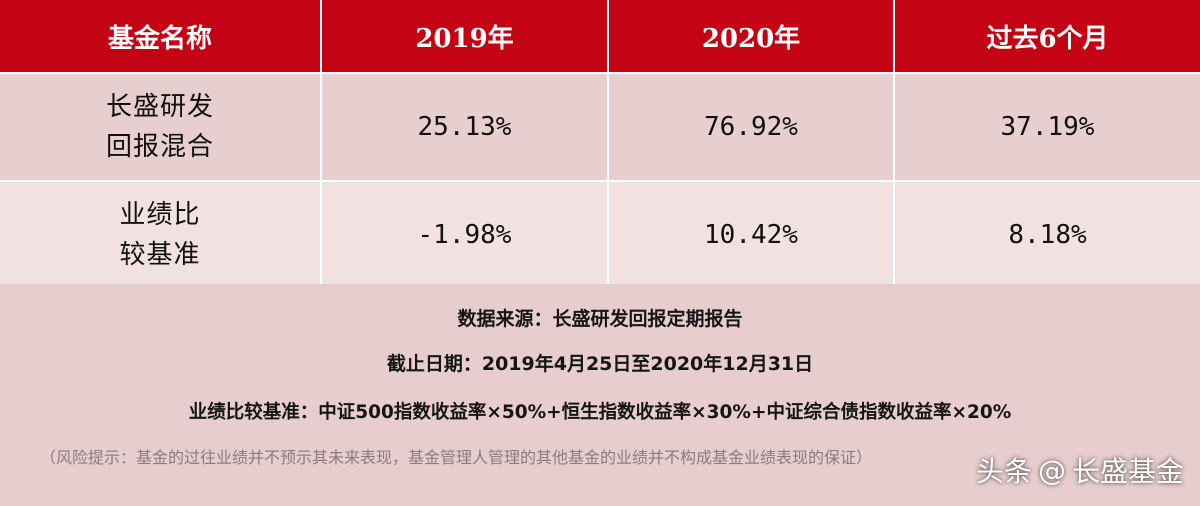 The width and height of the screenshot is (1200, 506). I want to click on return-2019-cell: -1.98%, so click(465, 234).